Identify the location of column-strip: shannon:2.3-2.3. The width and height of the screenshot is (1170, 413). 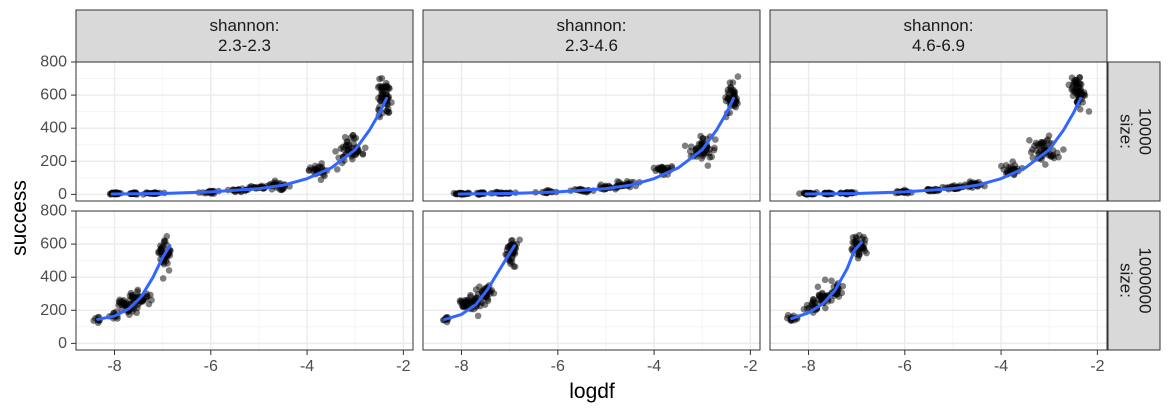
(244, 36).